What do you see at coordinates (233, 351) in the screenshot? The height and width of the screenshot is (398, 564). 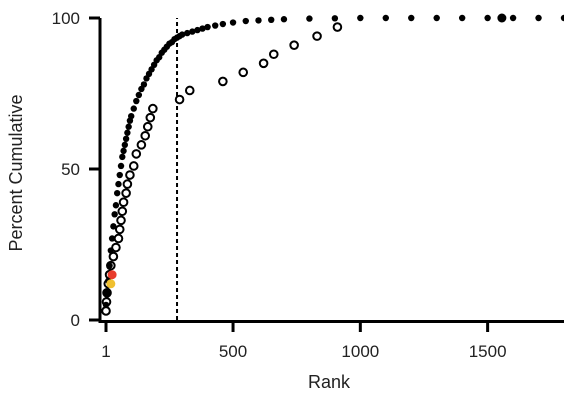 I see `x-tick-label: 500` at bounding box center [233, 351].